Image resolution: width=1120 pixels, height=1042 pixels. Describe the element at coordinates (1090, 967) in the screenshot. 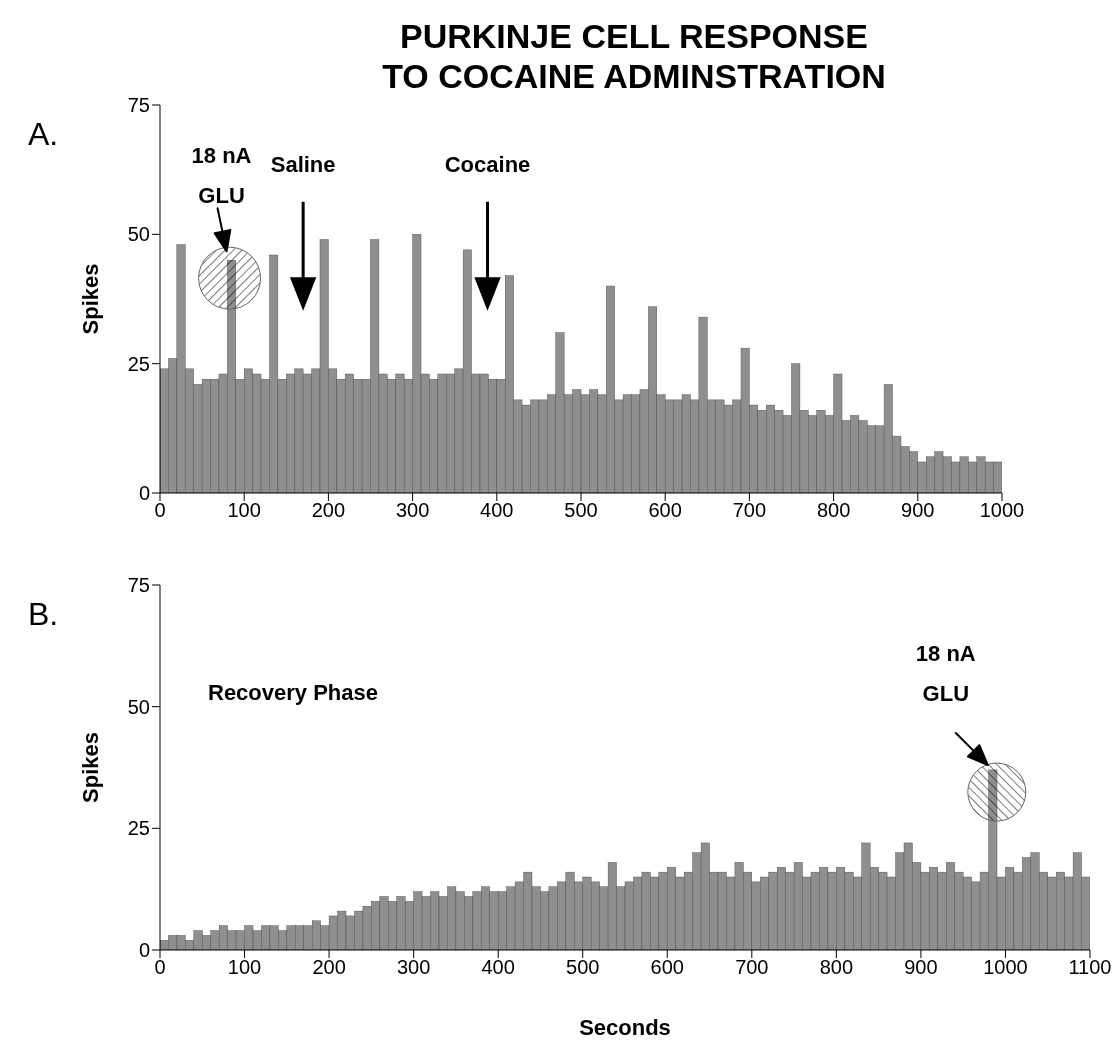

I see `x-tick-label: 1100` at that location.